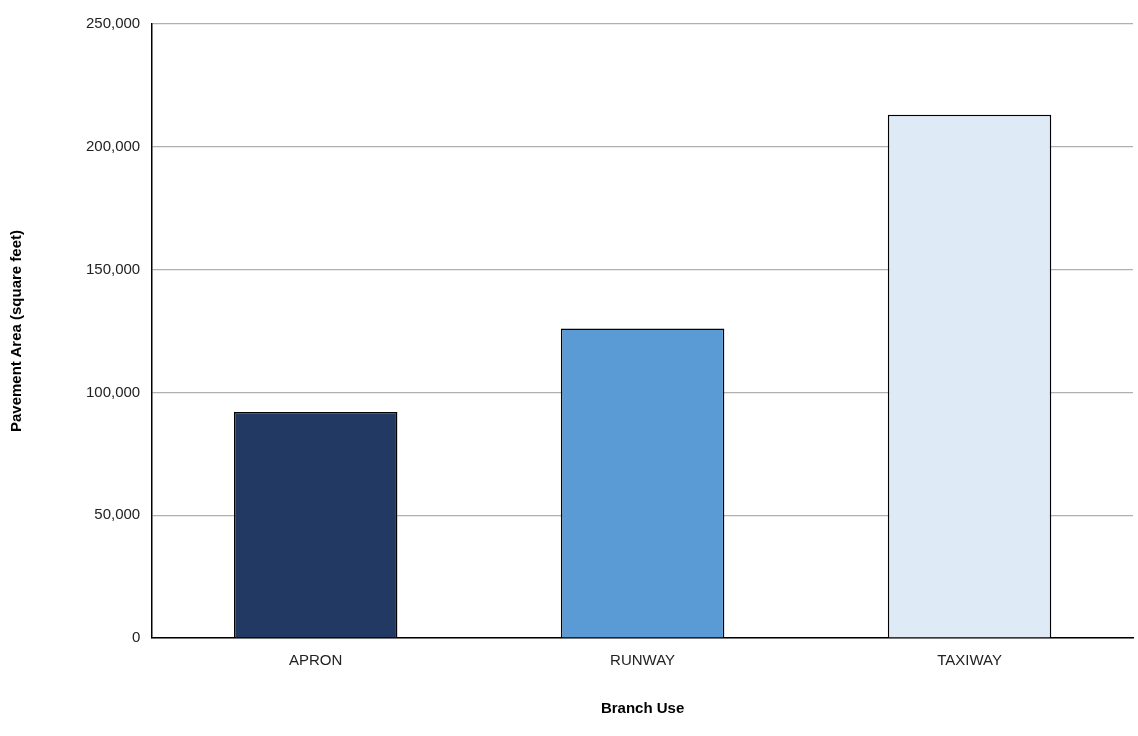 This screenshot has height=736, width=1138. What do you see at coordinates (113, 391) in the screenshot?
I see `y-tick-label: 100,000` at bounding box center [113, 391].